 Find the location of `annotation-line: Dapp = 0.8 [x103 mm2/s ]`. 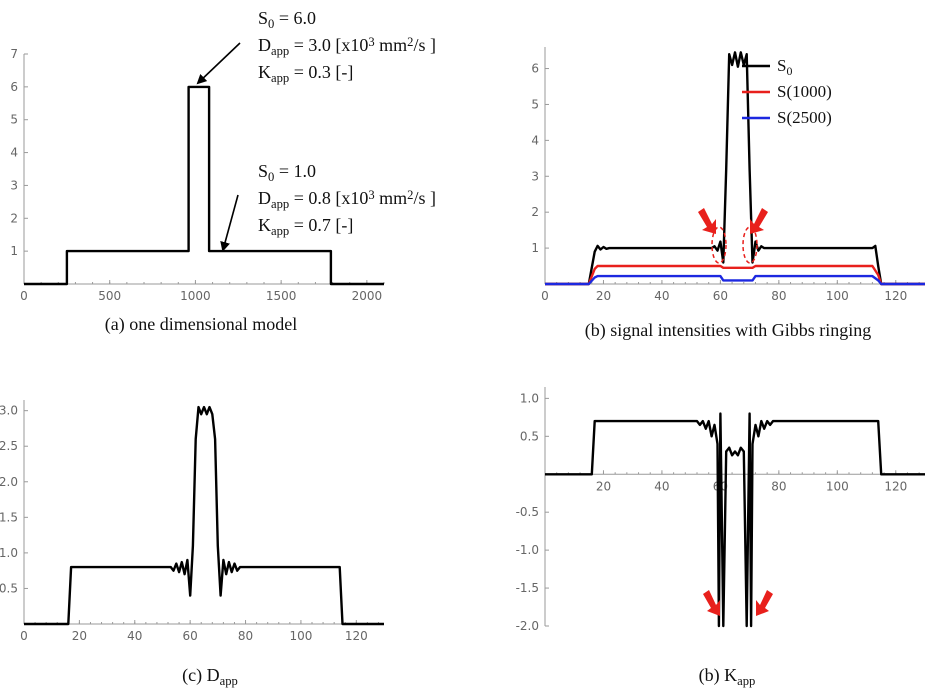

annotation-line: Dapp = 0.8 [x103 mm2/s ] is located at coordinates (347, 199).